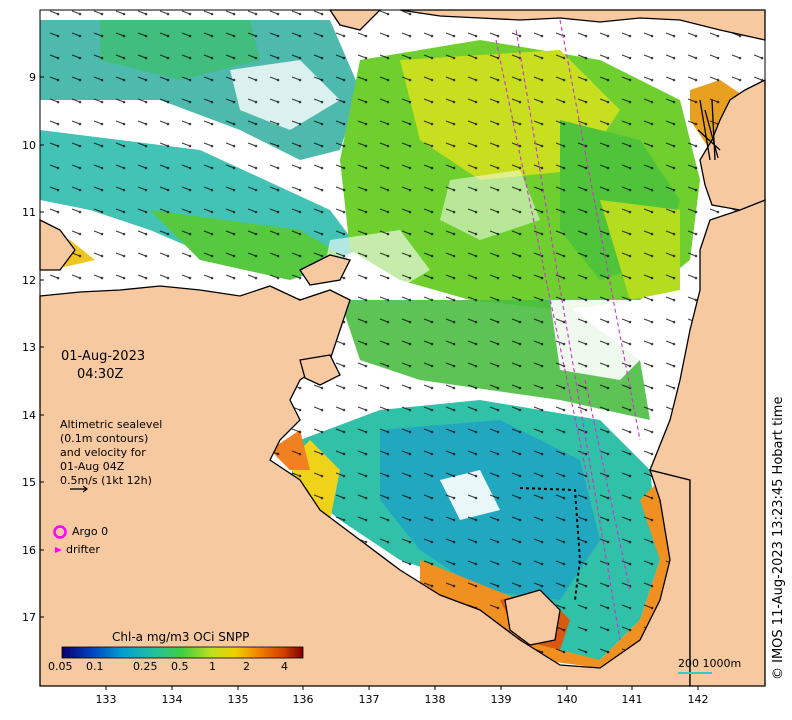  I want to click on colorbar-tick: 4, so click(284, 666).